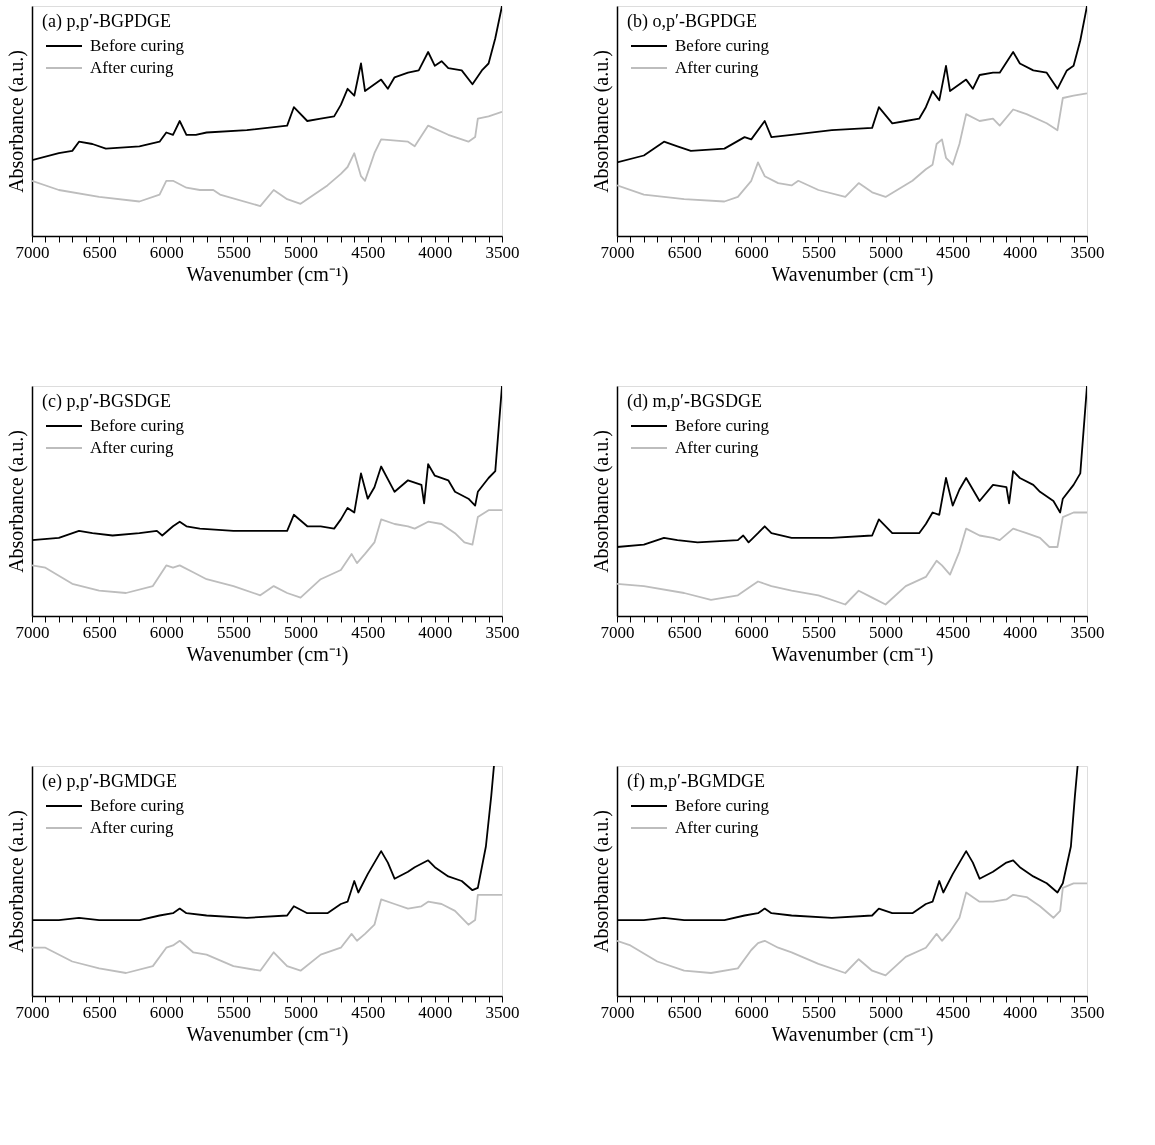 This screenshot has height=1145, width=1155. I want to click on chart-title: (c) p,p′-BGSDGE, so click(106, 401).